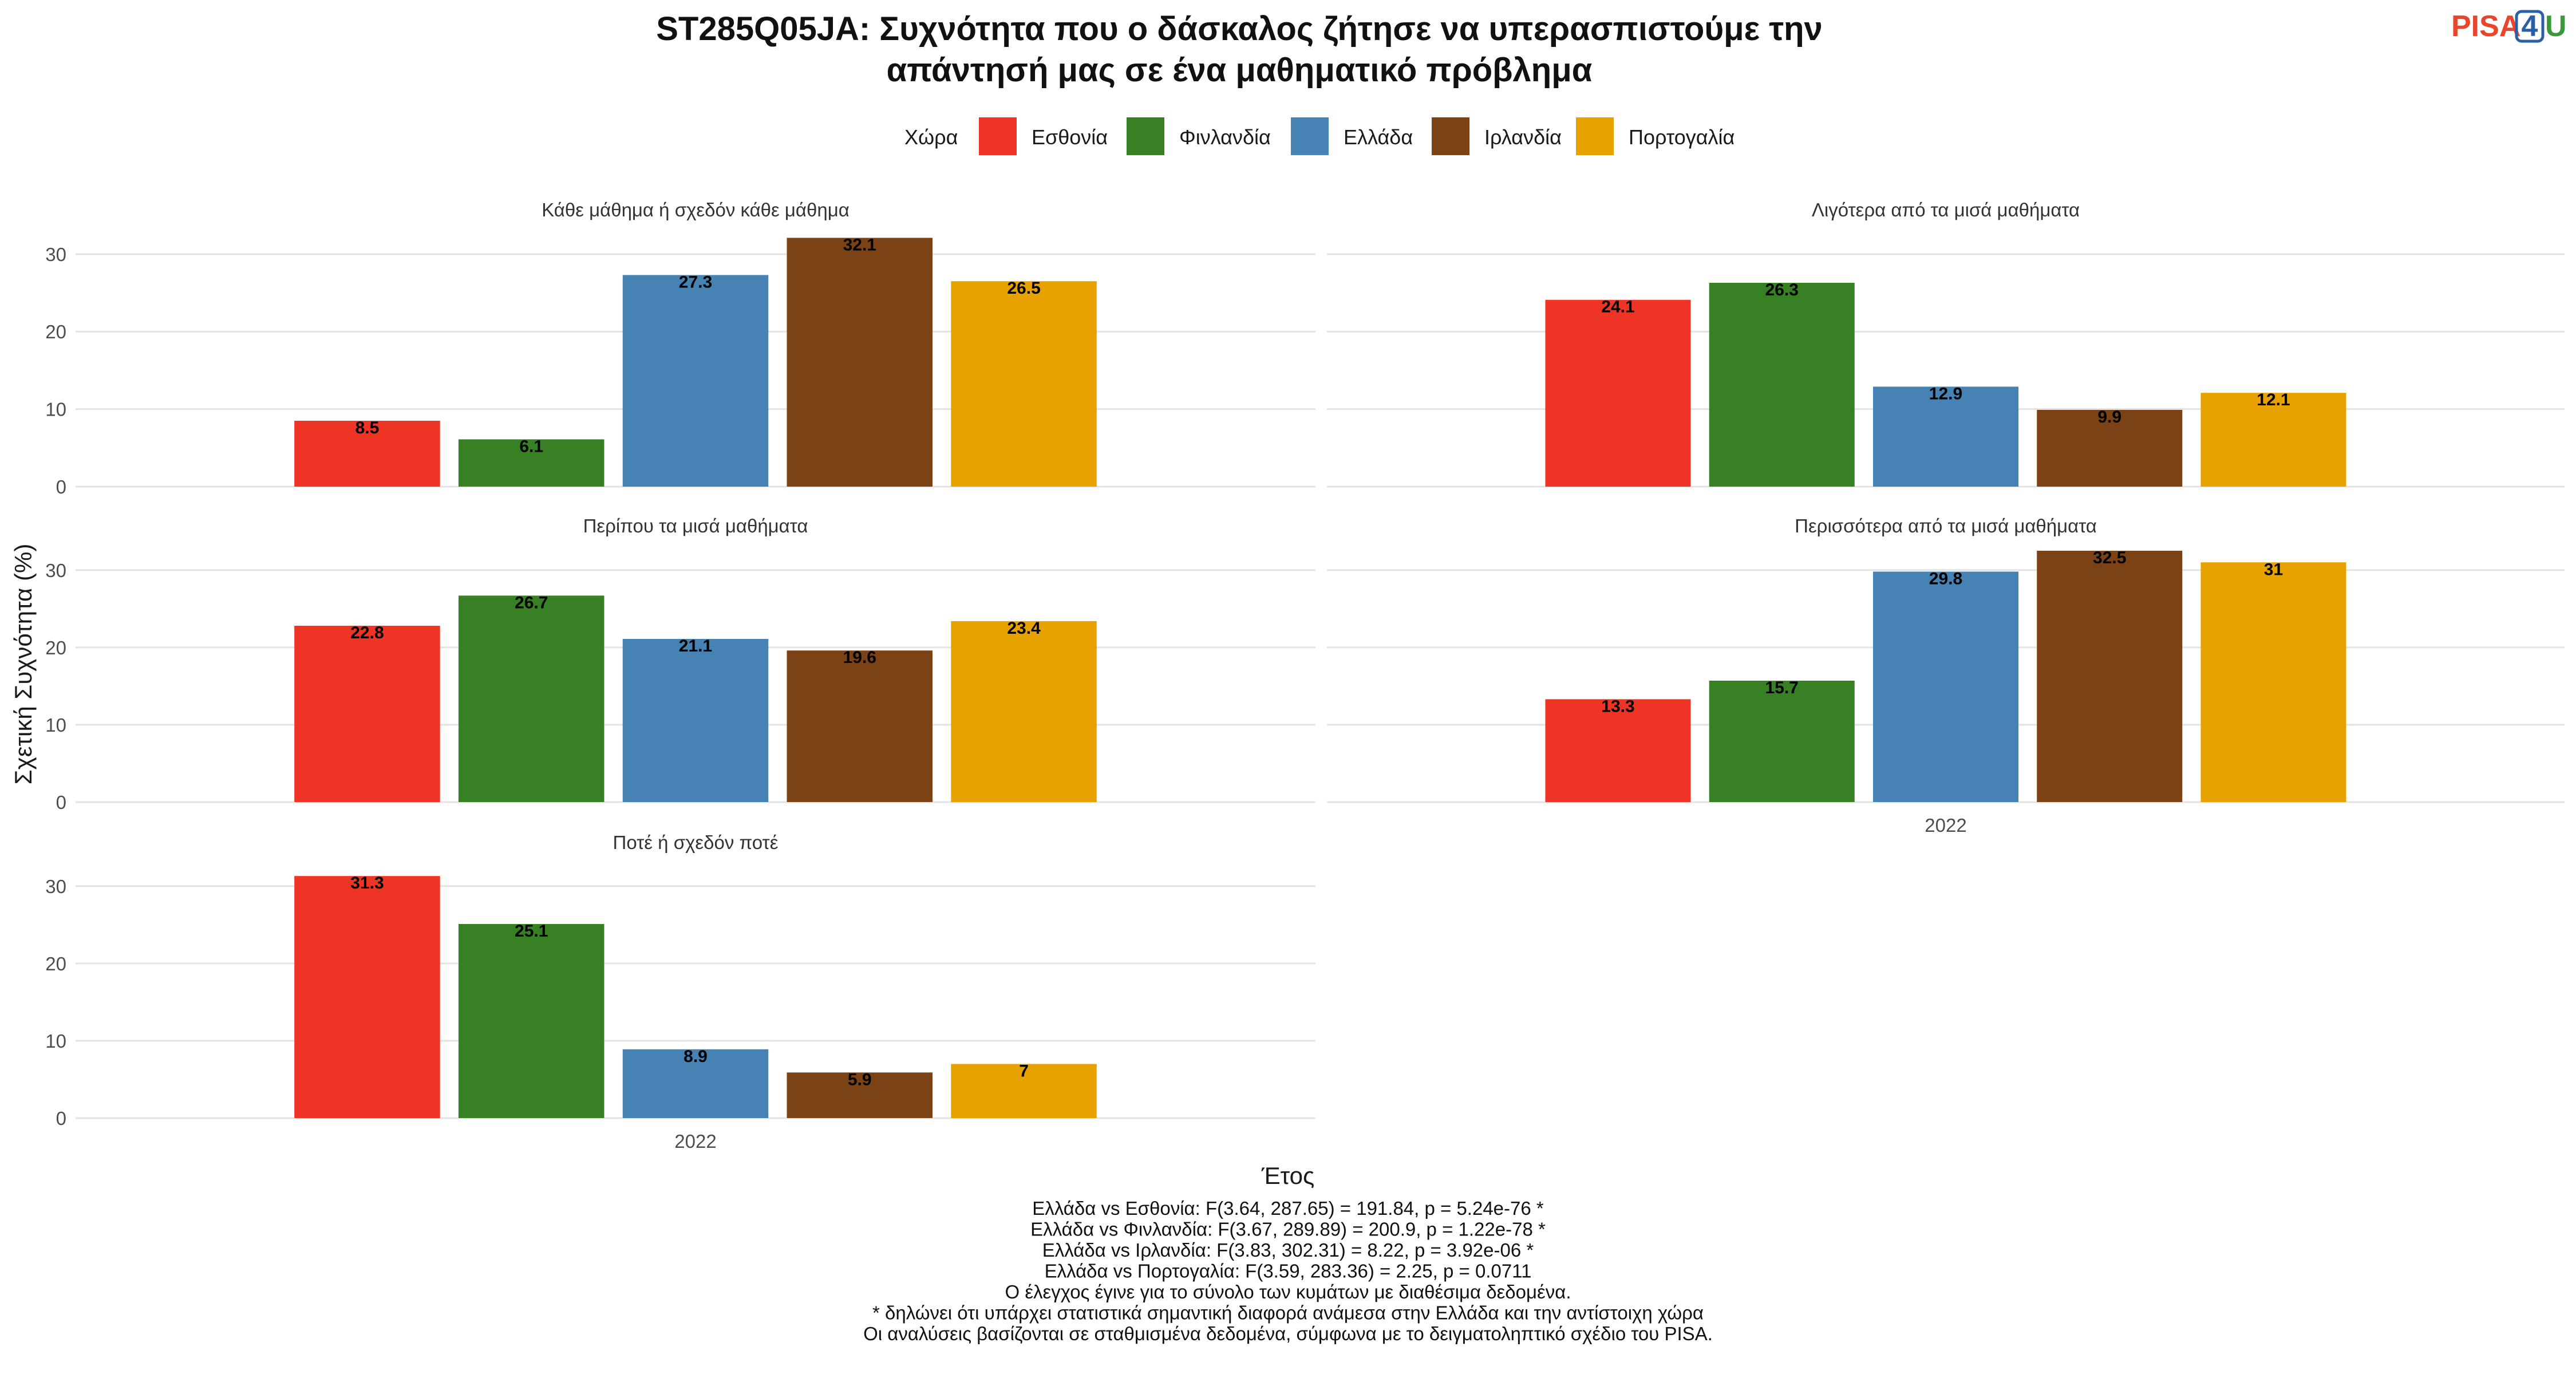 The height and width of the screenshot is (1374, 2576). Describe the element at coordinates (695, 1056) in the screenshot. I see `bar-value-label: 8.9` at that location.